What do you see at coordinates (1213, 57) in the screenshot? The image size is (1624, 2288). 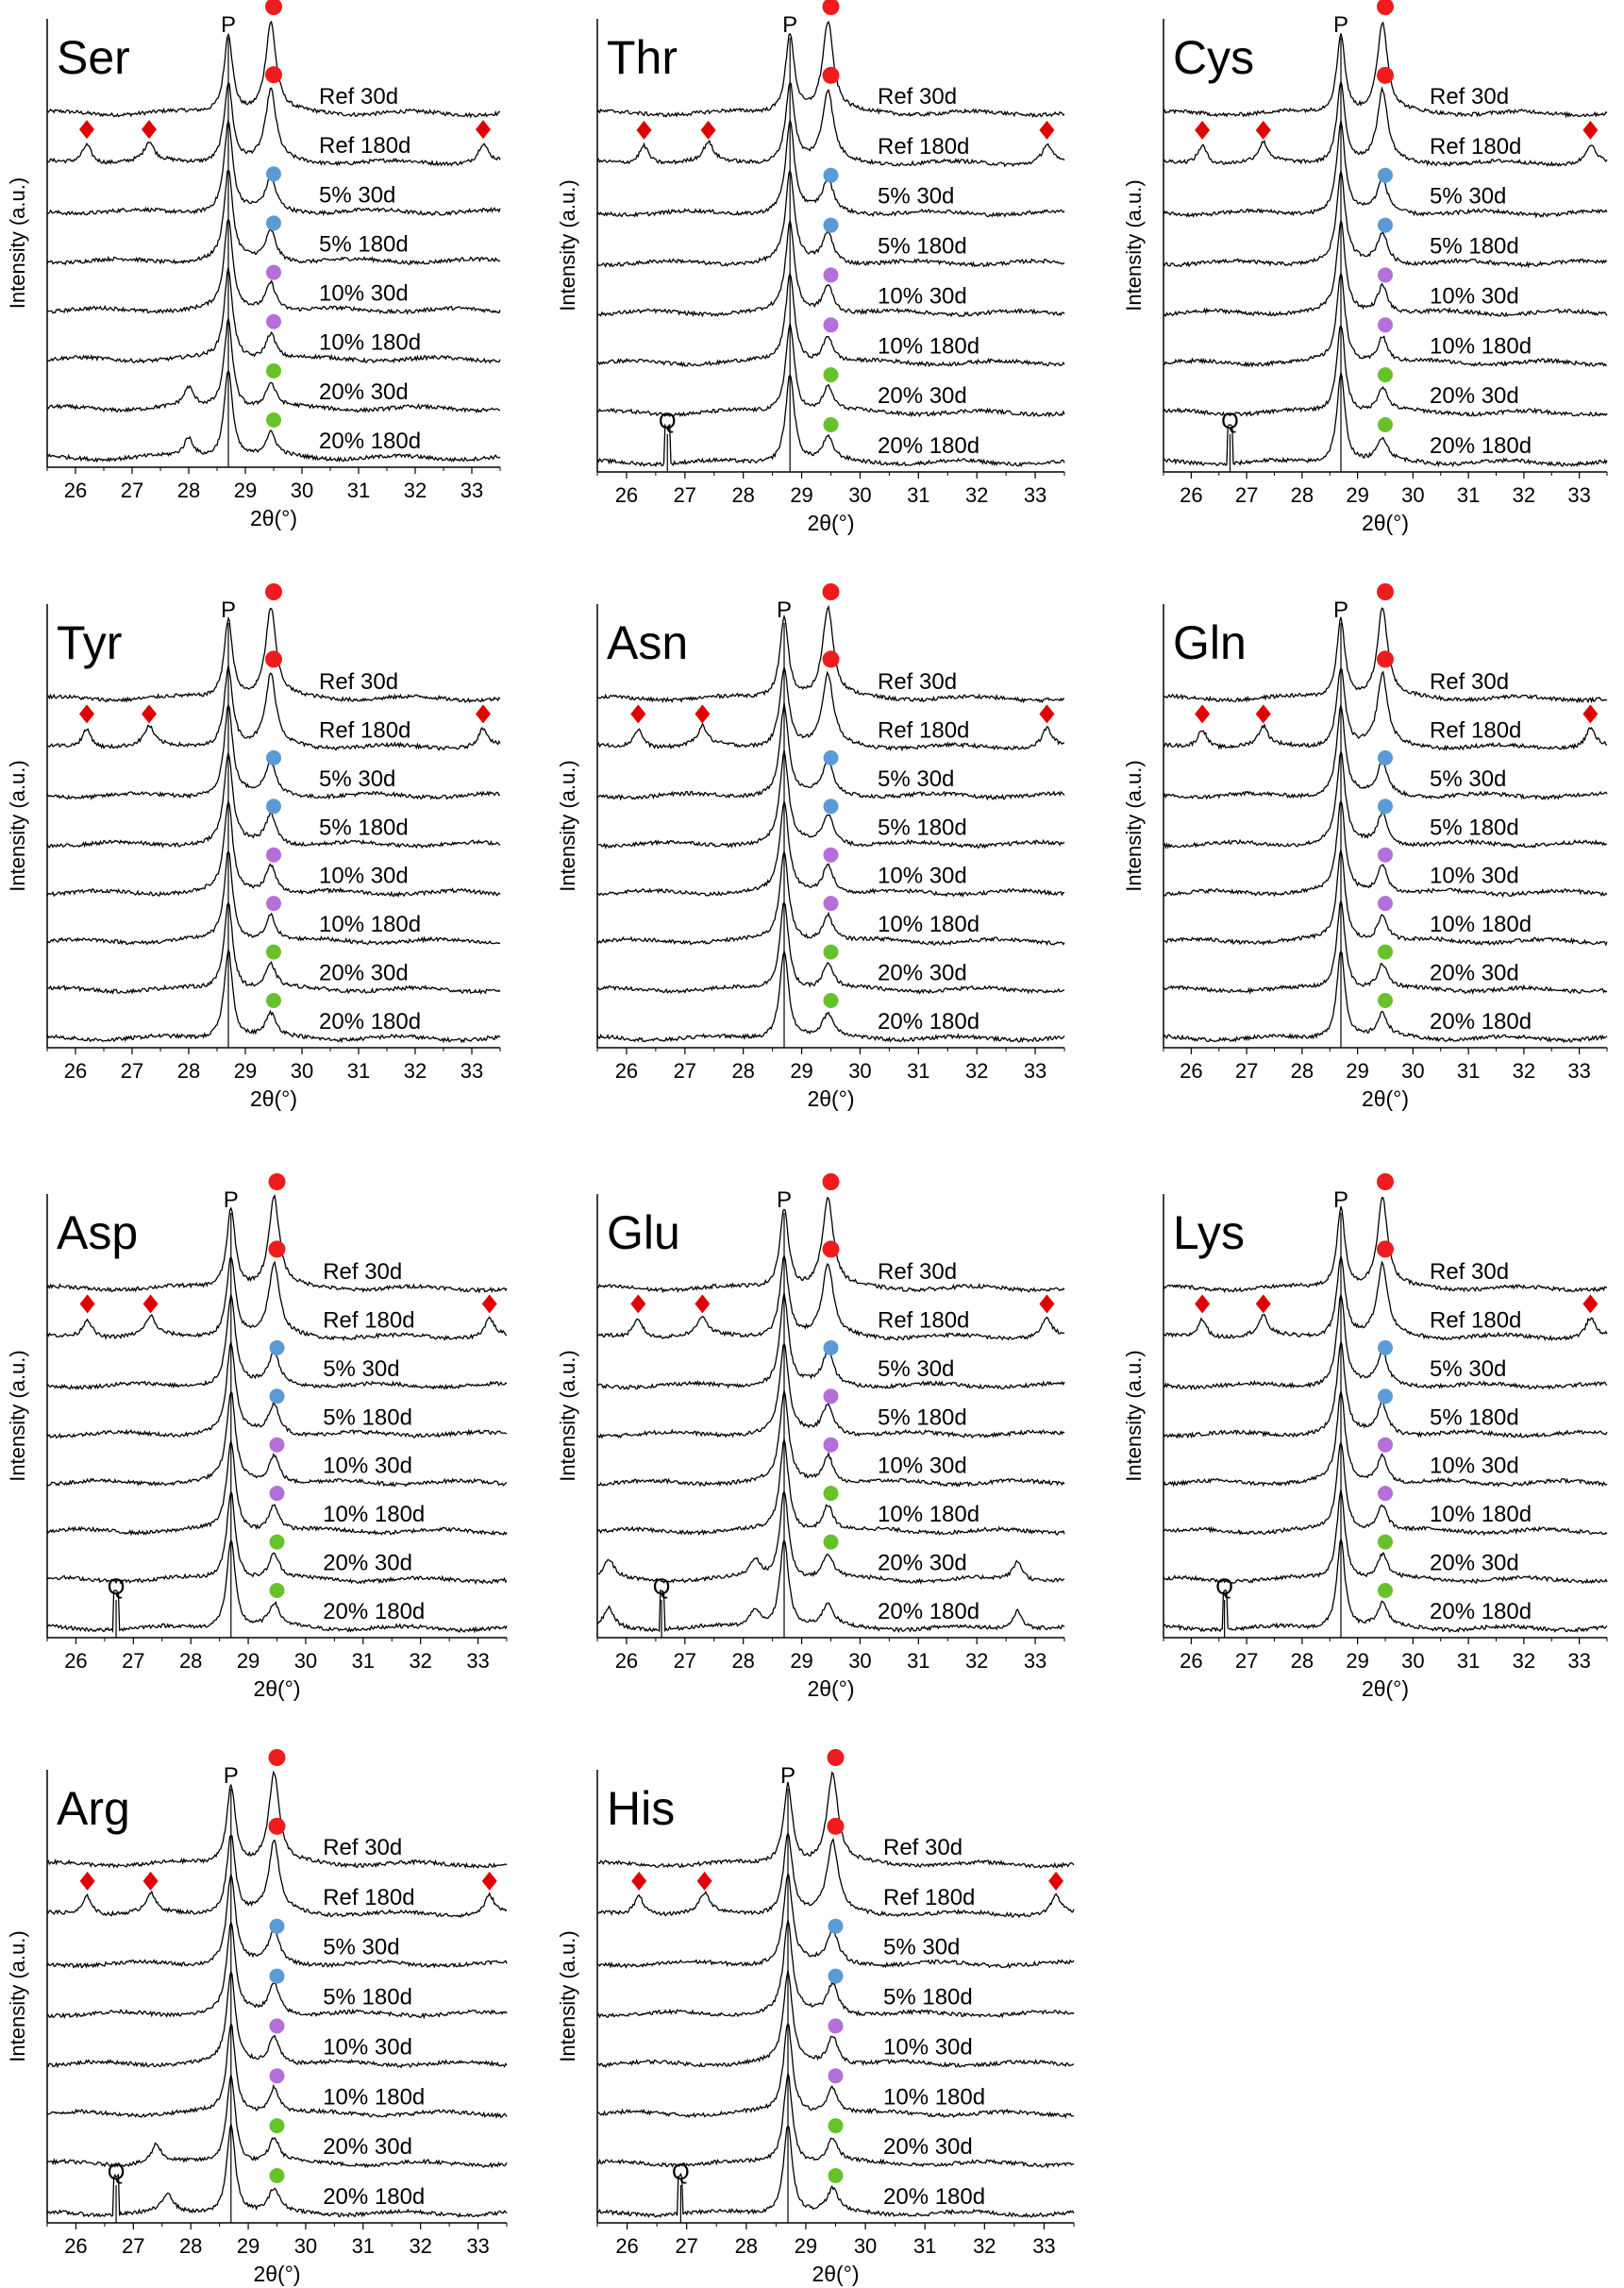 I see `panel-title: Cys` at bounding box center [1213, 57].